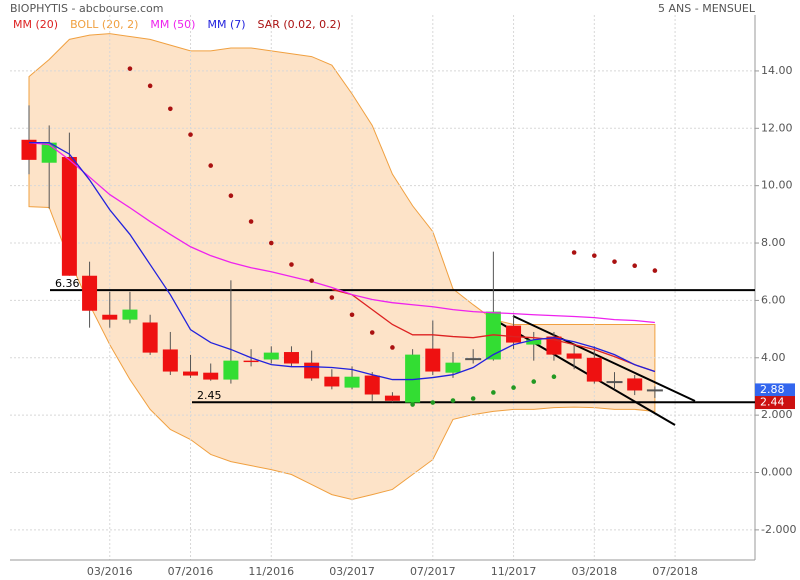  Describe the element at coordinates (675, 571) in the screenshot. I see `x-tick-label: 07/2018` at that location.